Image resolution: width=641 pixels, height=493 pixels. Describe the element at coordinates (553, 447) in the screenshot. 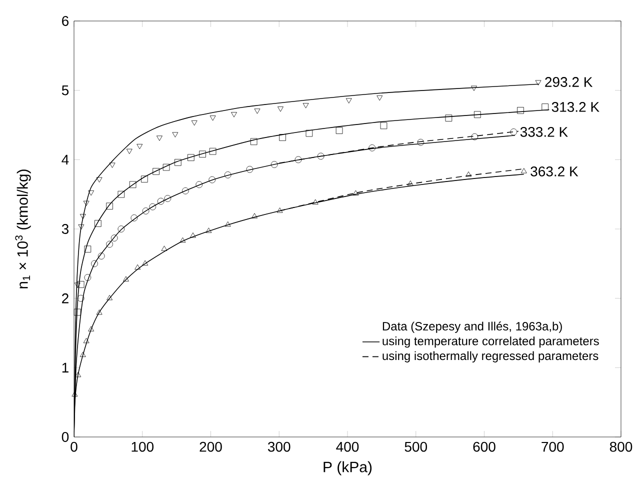

I see `x-tick-label: 700` at that location.